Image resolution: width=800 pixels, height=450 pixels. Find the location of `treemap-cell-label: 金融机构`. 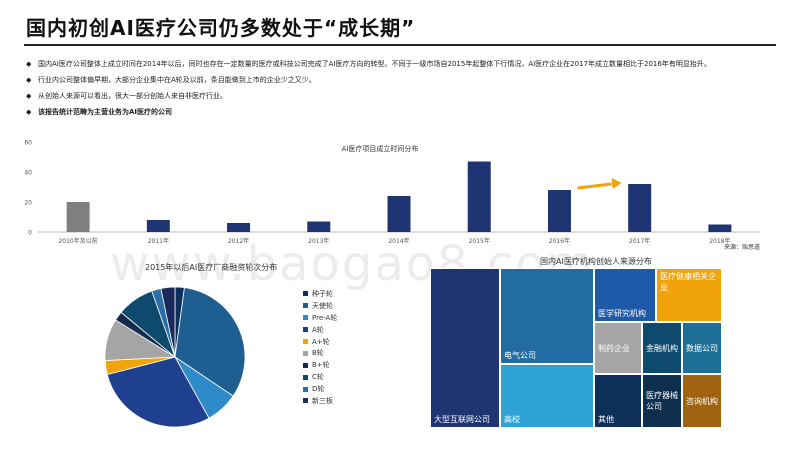

treemap-cell-label: 金融机构 is located at coordinates (662, 348).